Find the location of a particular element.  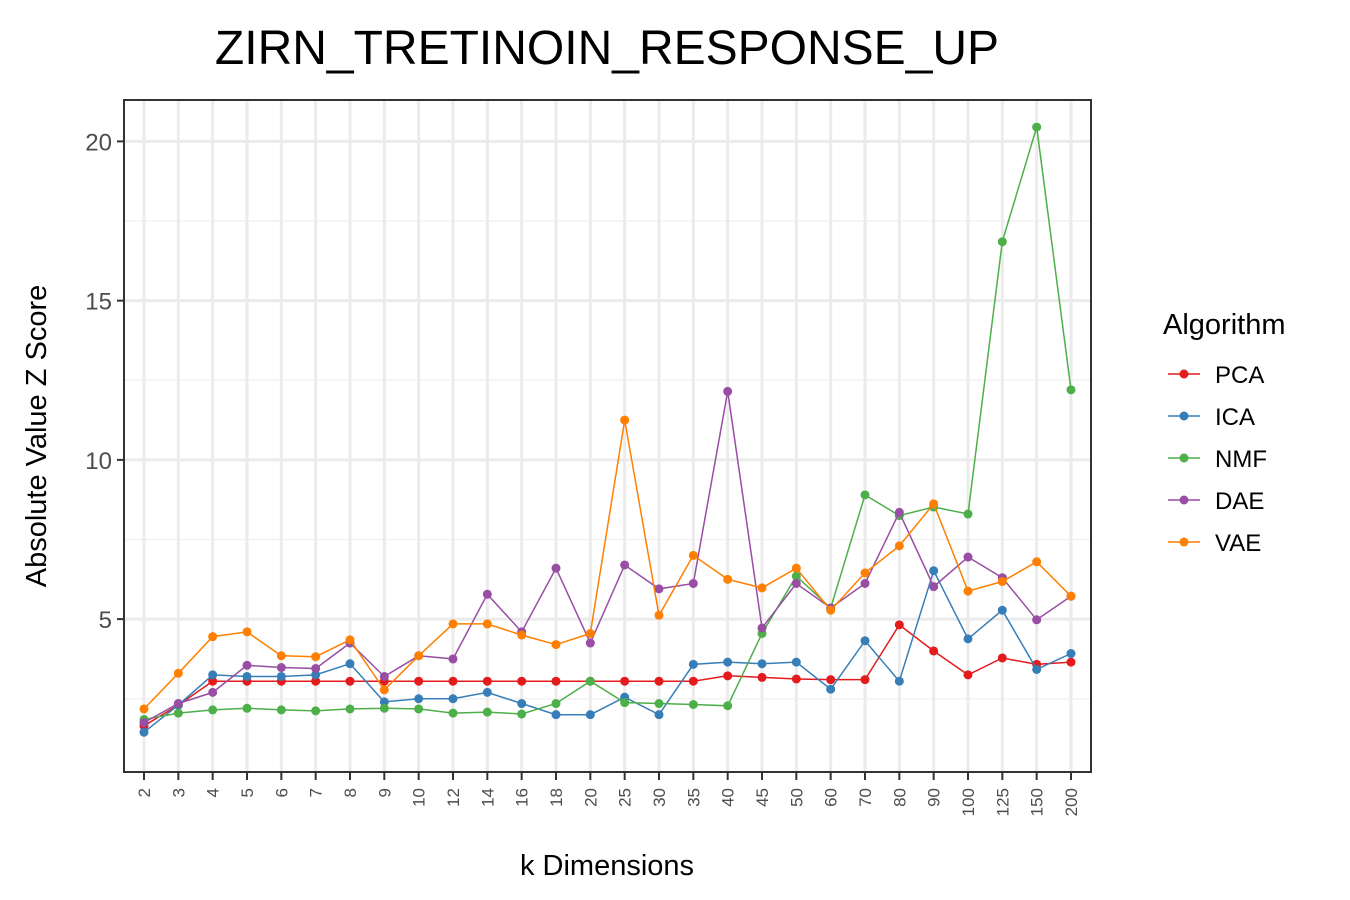

x-axis-title: k Dimensions is located at coordinates (607, 866).